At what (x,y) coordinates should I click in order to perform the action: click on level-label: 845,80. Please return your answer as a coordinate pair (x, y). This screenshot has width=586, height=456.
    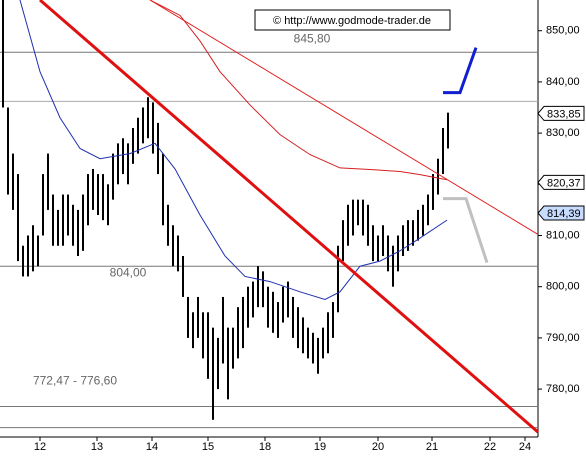
    Looking at the image, I should click on (312, 38).